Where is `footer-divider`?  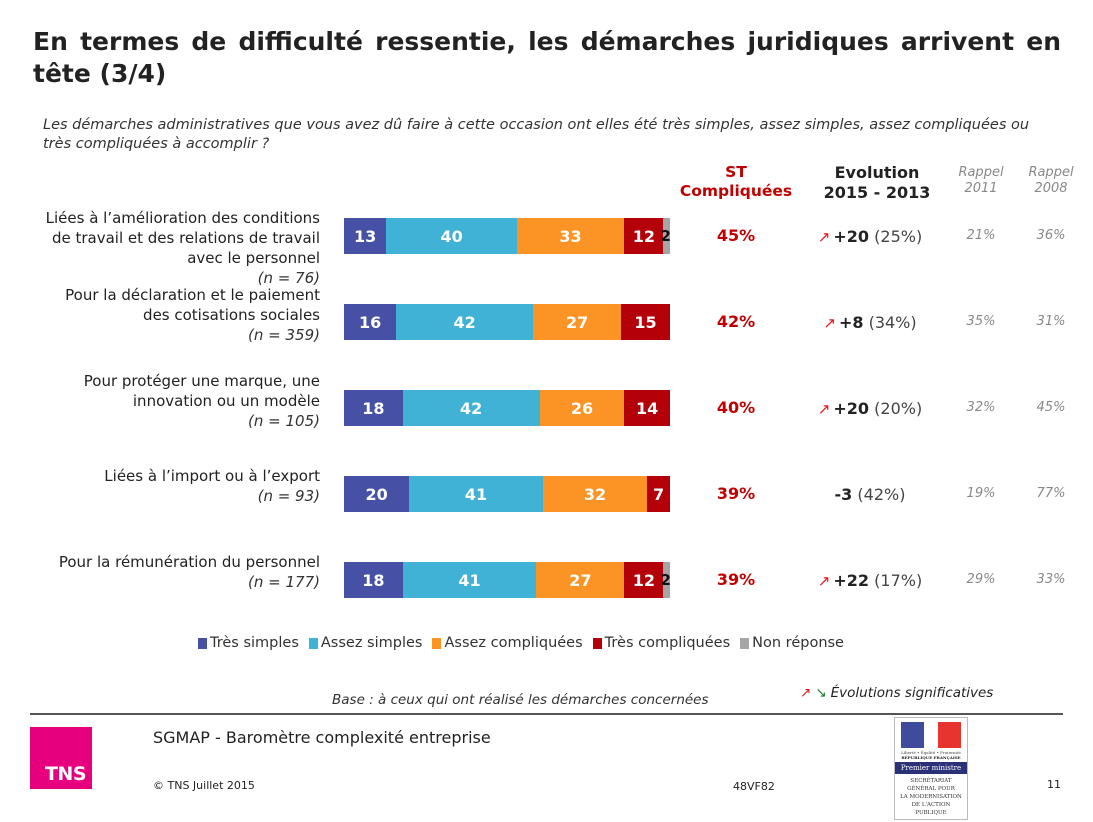
footer-divider is located at coordinates (546, 714).